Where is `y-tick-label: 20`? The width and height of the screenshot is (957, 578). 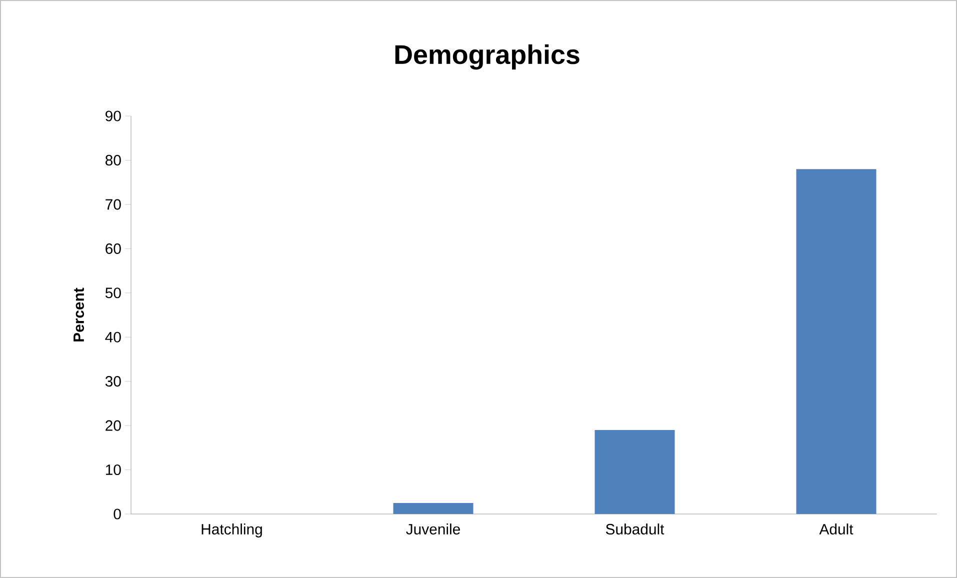 y-tick-label: 20 is located at coordinates (113, 425).